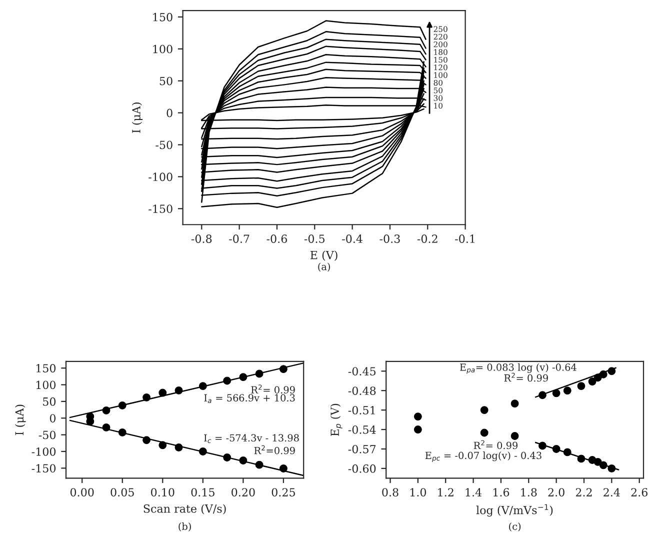 The width and height of the screenshot is (660, 556). I want to click on x-tick-label: -0.6, so click(276, 238).